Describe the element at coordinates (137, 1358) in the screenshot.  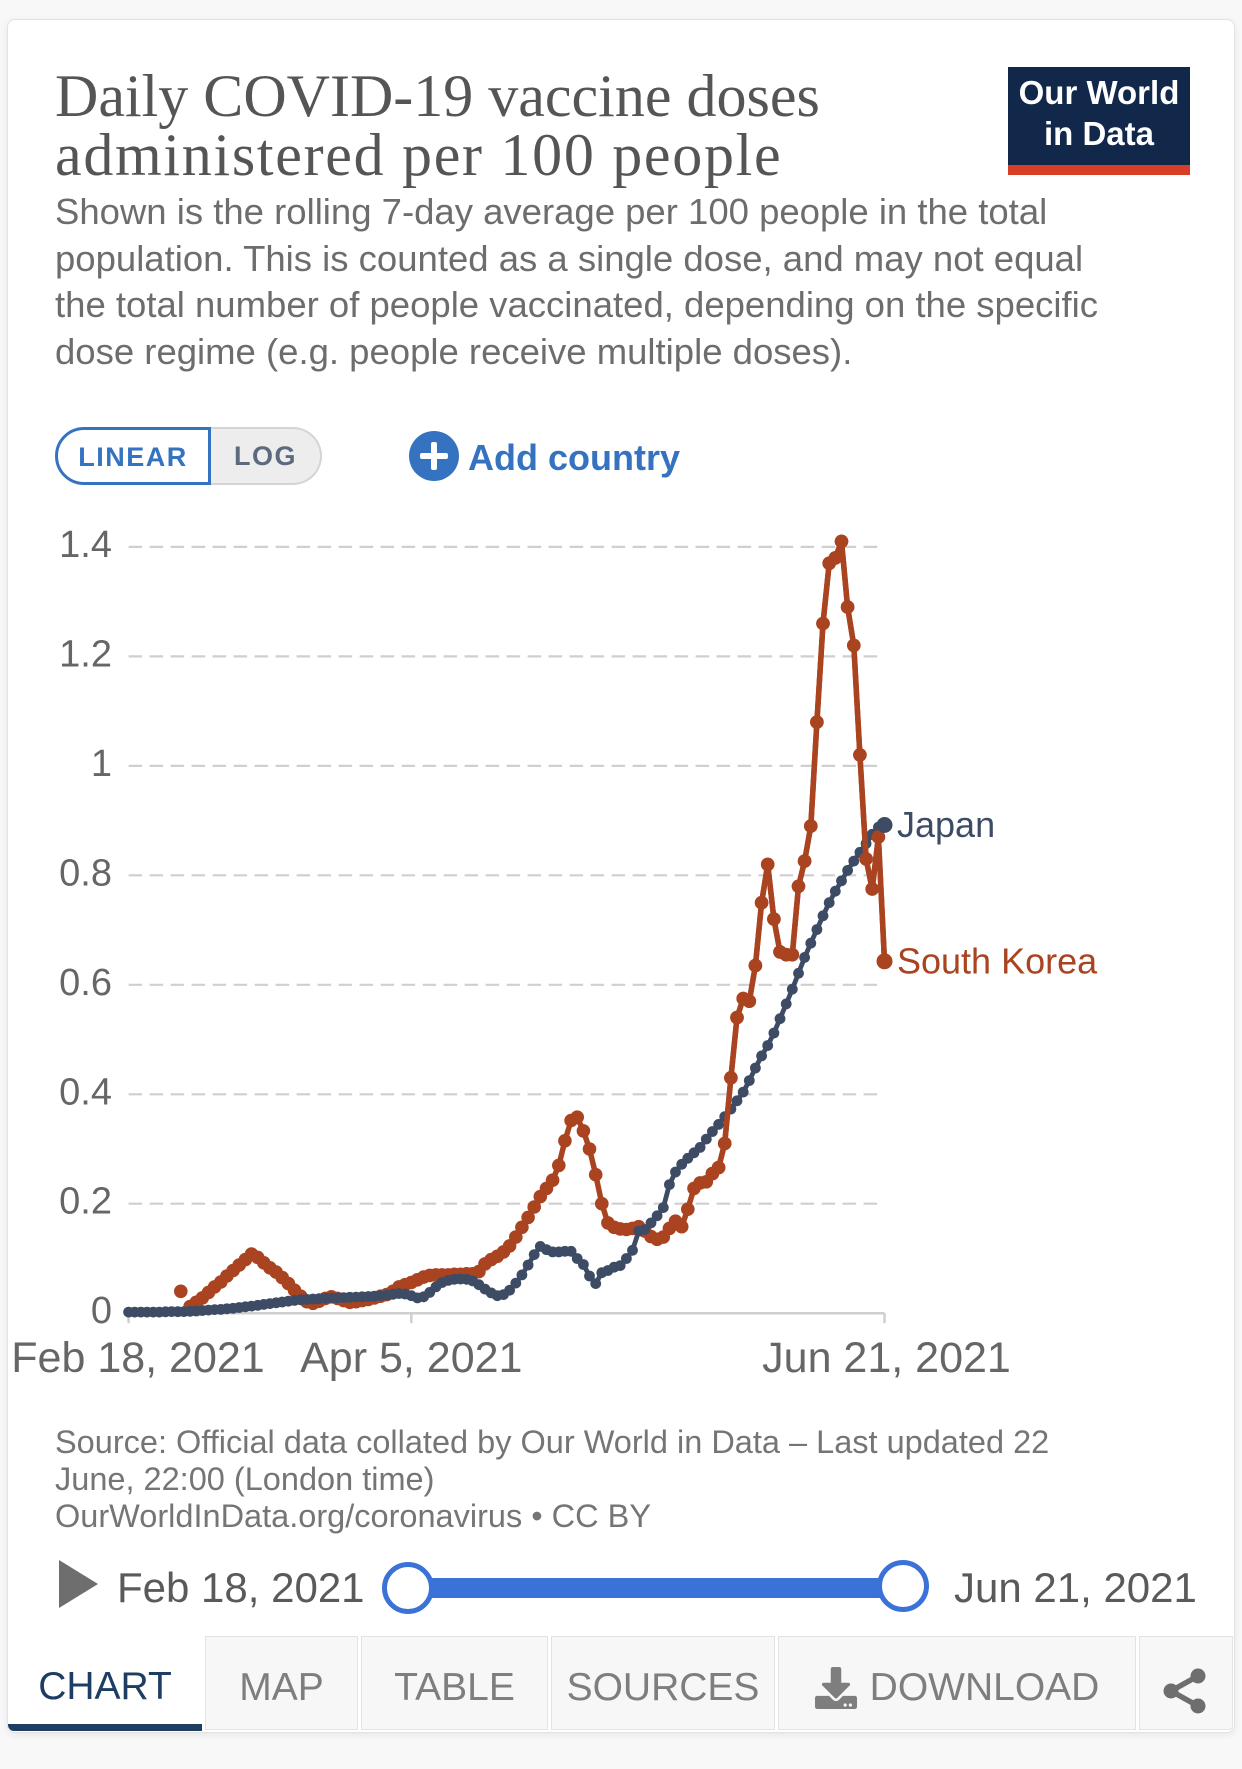
I see `svg-text: Feb 18, 2021` at that location.